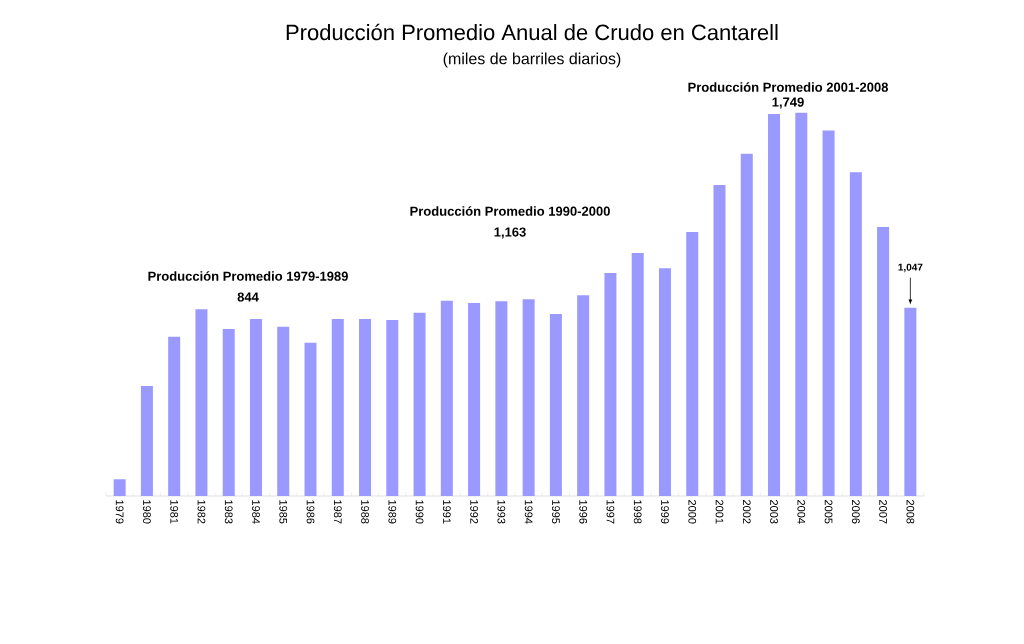 The height and width of the screenshot is (644, 1024). What do you see at coordinates (510, 233) in the screenshot?
I see `annotation: 1,163` at bounding box center [510, 233].